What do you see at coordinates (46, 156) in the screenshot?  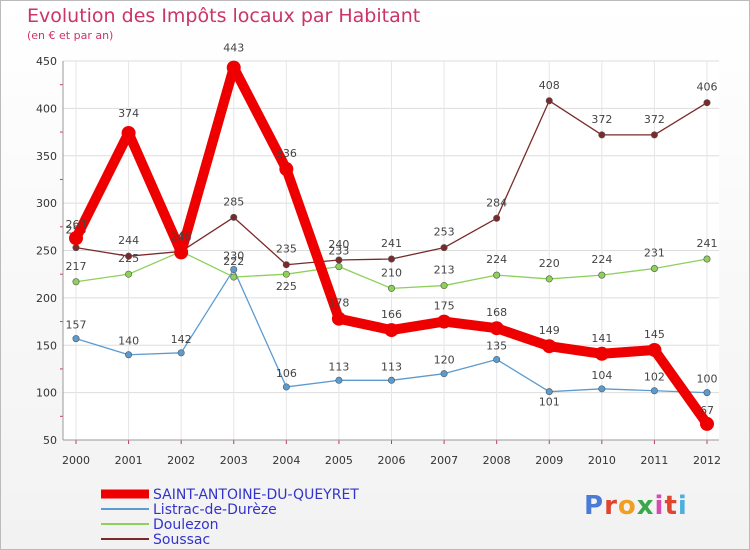 I see `y-tick-label: 350` at bounding box center [46, 156].